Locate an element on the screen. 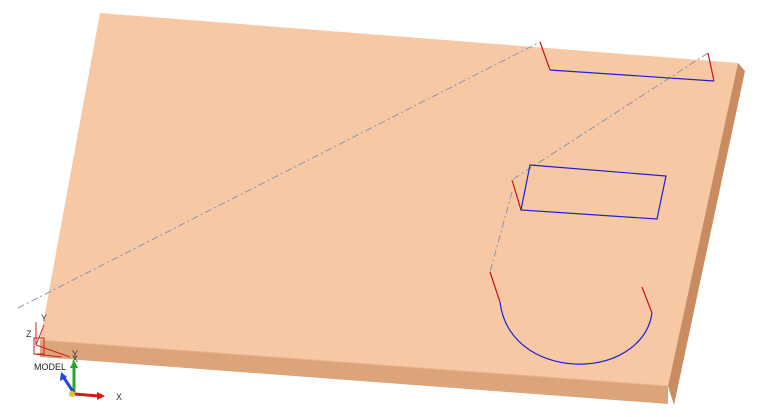 Image resolution: width=760 pixels, height=417 pixels. plunge-move-3b is located at coordinates (647, 300).